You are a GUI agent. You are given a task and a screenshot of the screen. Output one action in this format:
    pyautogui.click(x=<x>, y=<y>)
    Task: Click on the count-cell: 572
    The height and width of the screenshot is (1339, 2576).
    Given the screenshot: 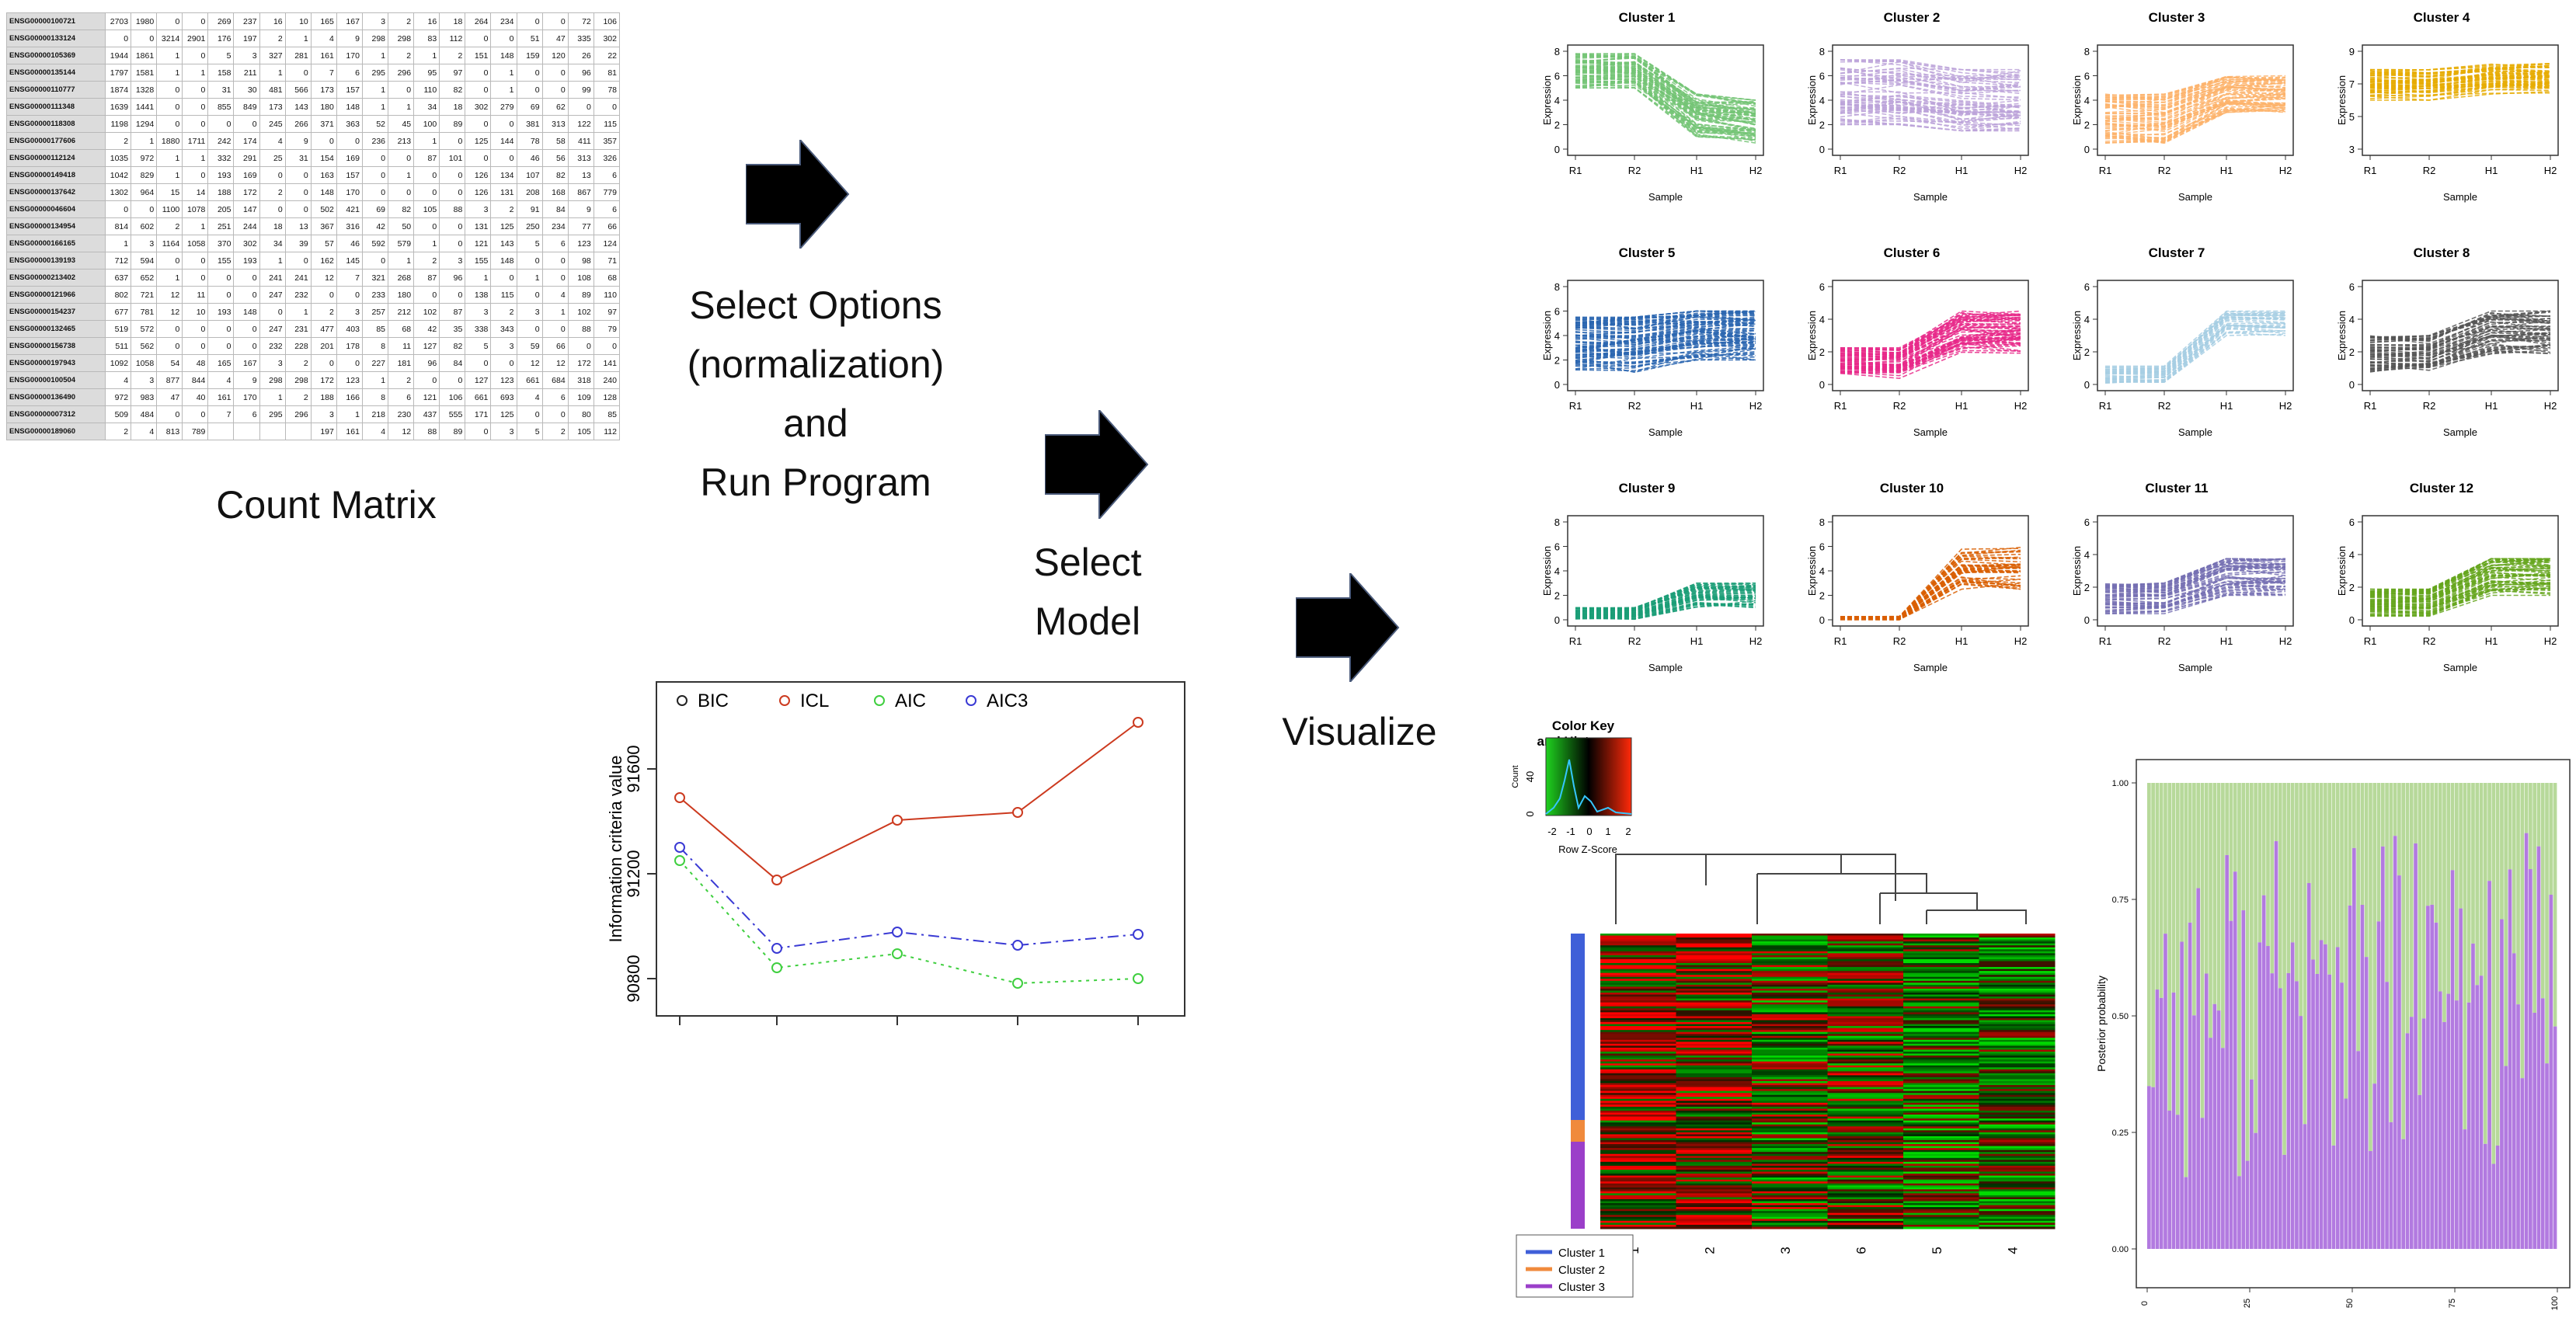 What is the action you would take?
    pyautogui.click(x=144, y=329)
    